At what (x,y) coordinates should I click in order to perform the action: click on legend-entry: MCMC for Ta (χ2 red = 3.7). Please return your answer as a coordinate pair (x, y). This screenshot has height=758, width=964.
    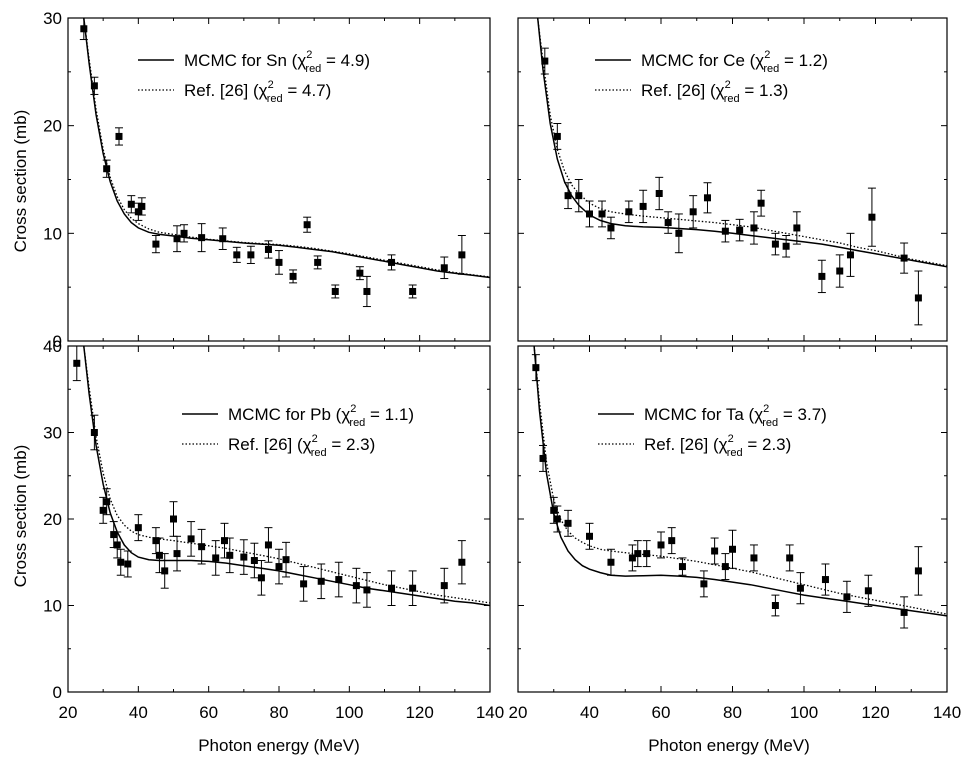
    Looking at the image, I should click on (735, 416).